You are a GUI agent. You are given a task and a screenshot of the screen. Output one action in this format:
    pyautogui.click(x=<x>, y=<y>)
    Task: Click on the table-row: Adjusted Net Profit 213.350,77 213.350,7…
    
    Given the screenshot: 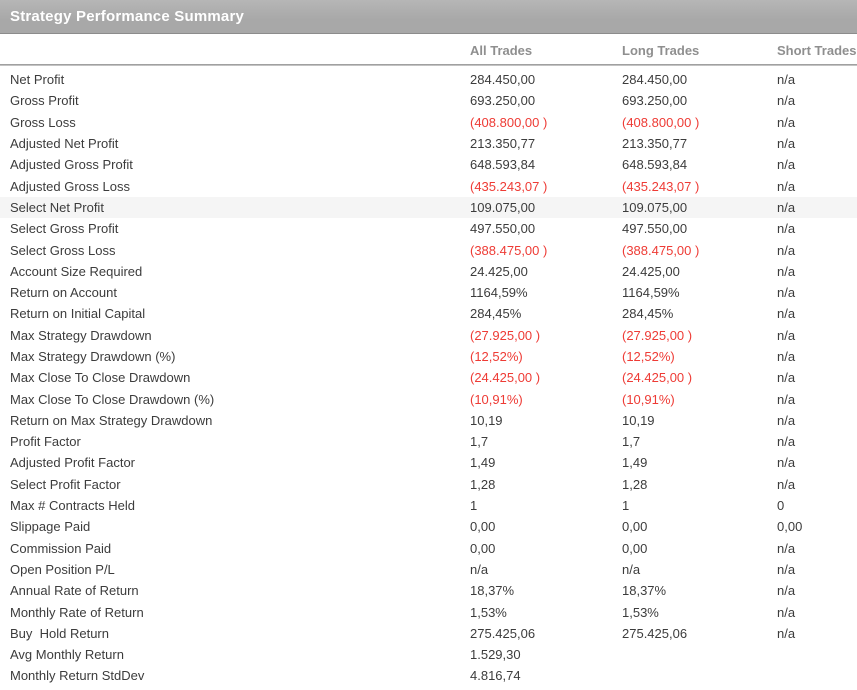 What is the action you would take?
    pyautogui.click(x=428, y=143)
    